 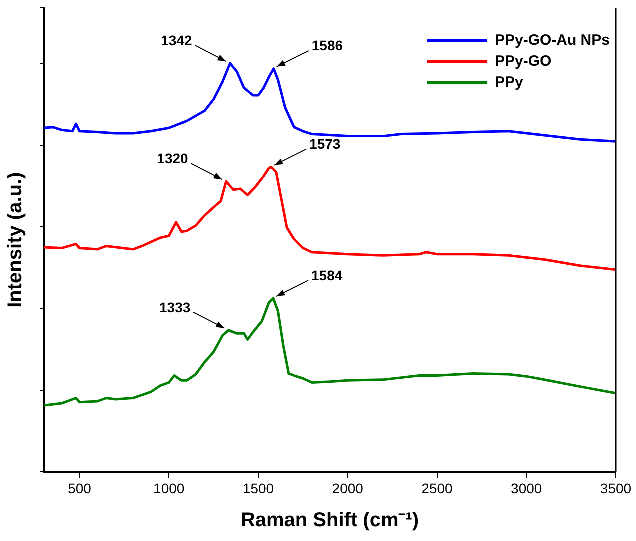 I want to click on x-tick-label: 2000, so click(x=348, y=488).